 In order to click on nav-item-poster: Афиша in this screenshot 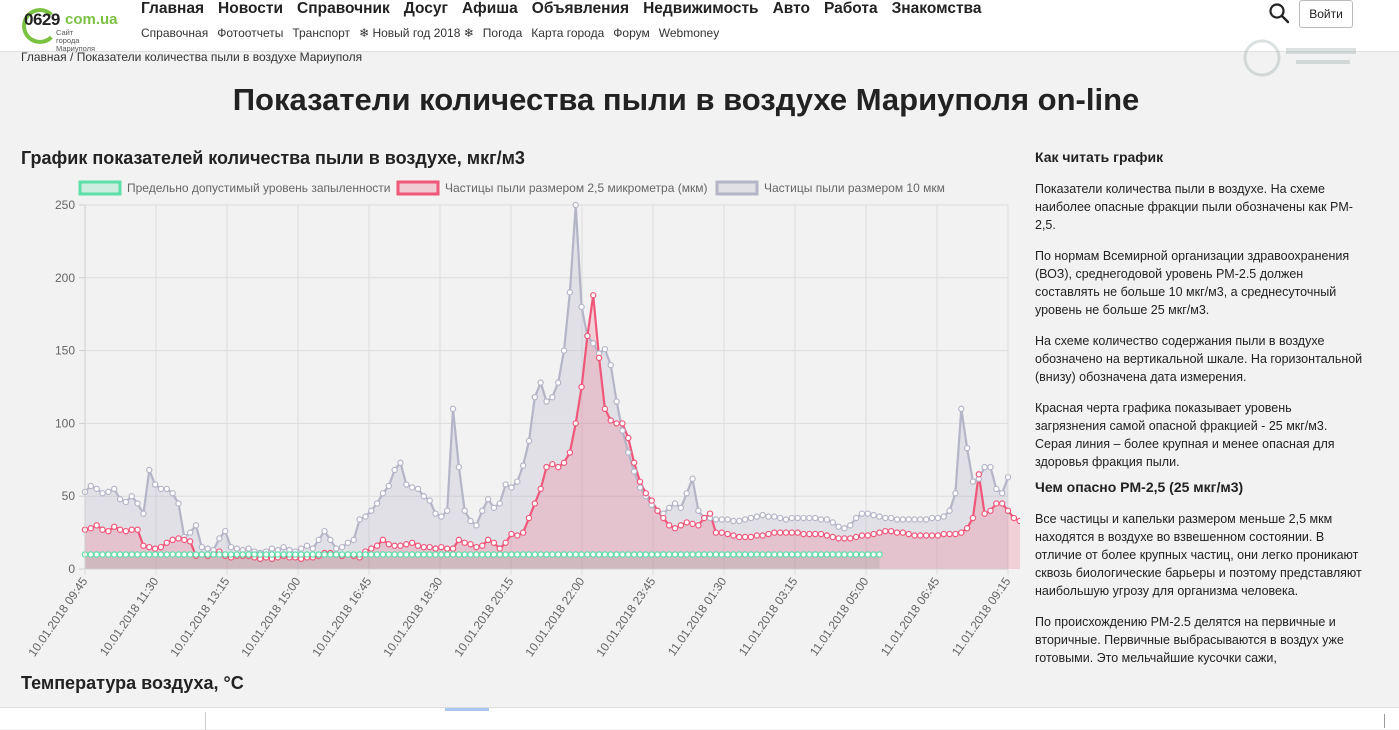, I will do `click(489, 8)`.